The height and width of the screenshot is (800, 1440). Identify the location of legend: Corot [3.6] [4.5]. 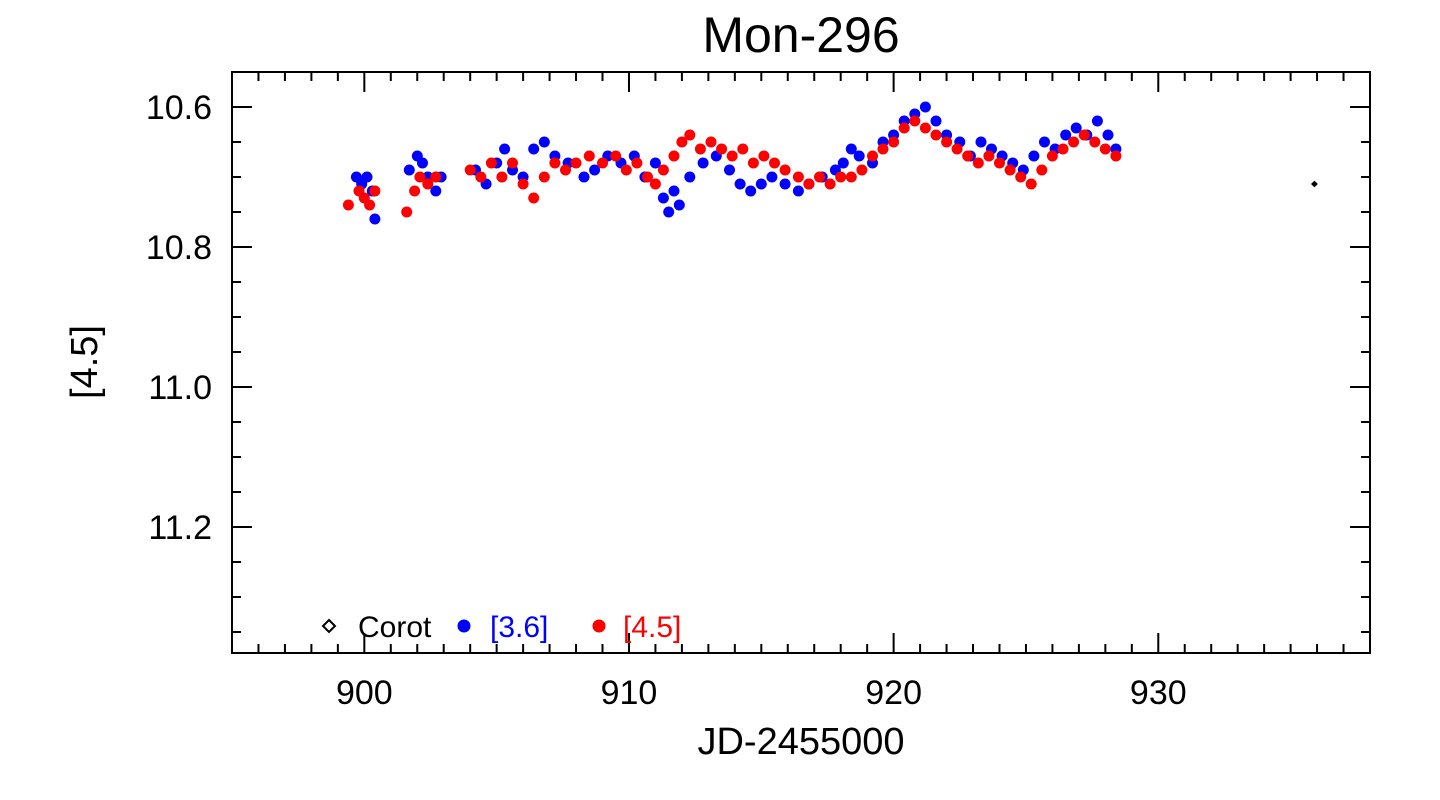
(501, 627).